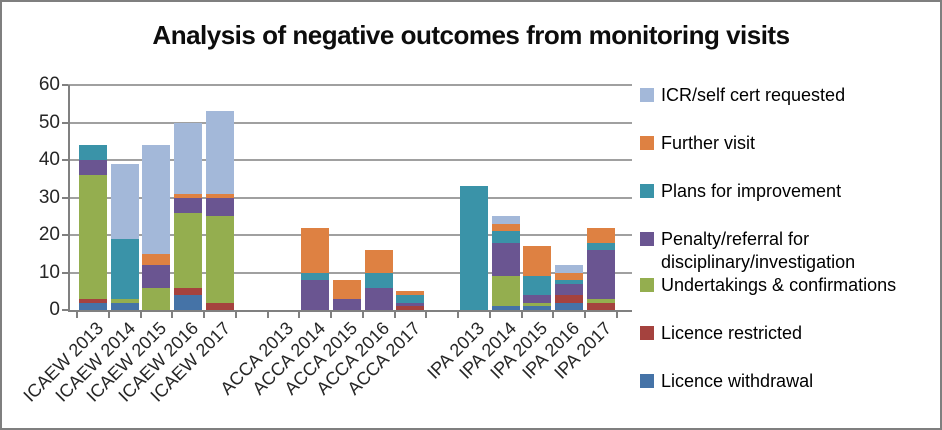  I want to click on legend-item: Undertakings & confirmations, so click(788, 285).